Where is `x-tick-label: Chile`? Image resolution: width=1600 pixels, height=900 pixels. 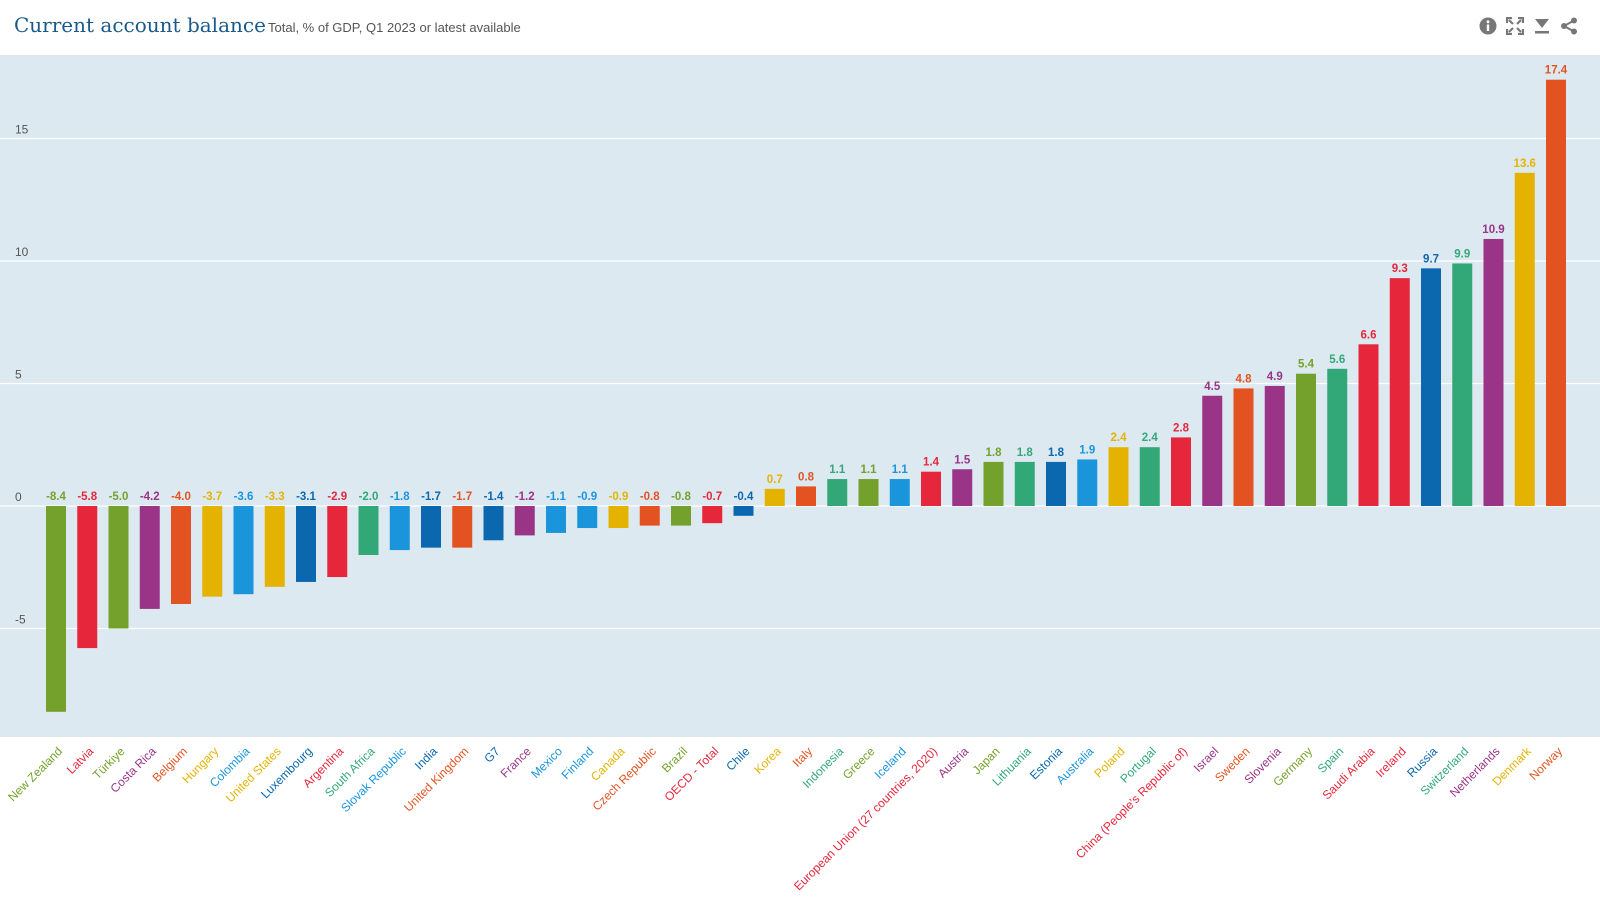
x-tick-label: Chile is located at coordinates (737, 758).